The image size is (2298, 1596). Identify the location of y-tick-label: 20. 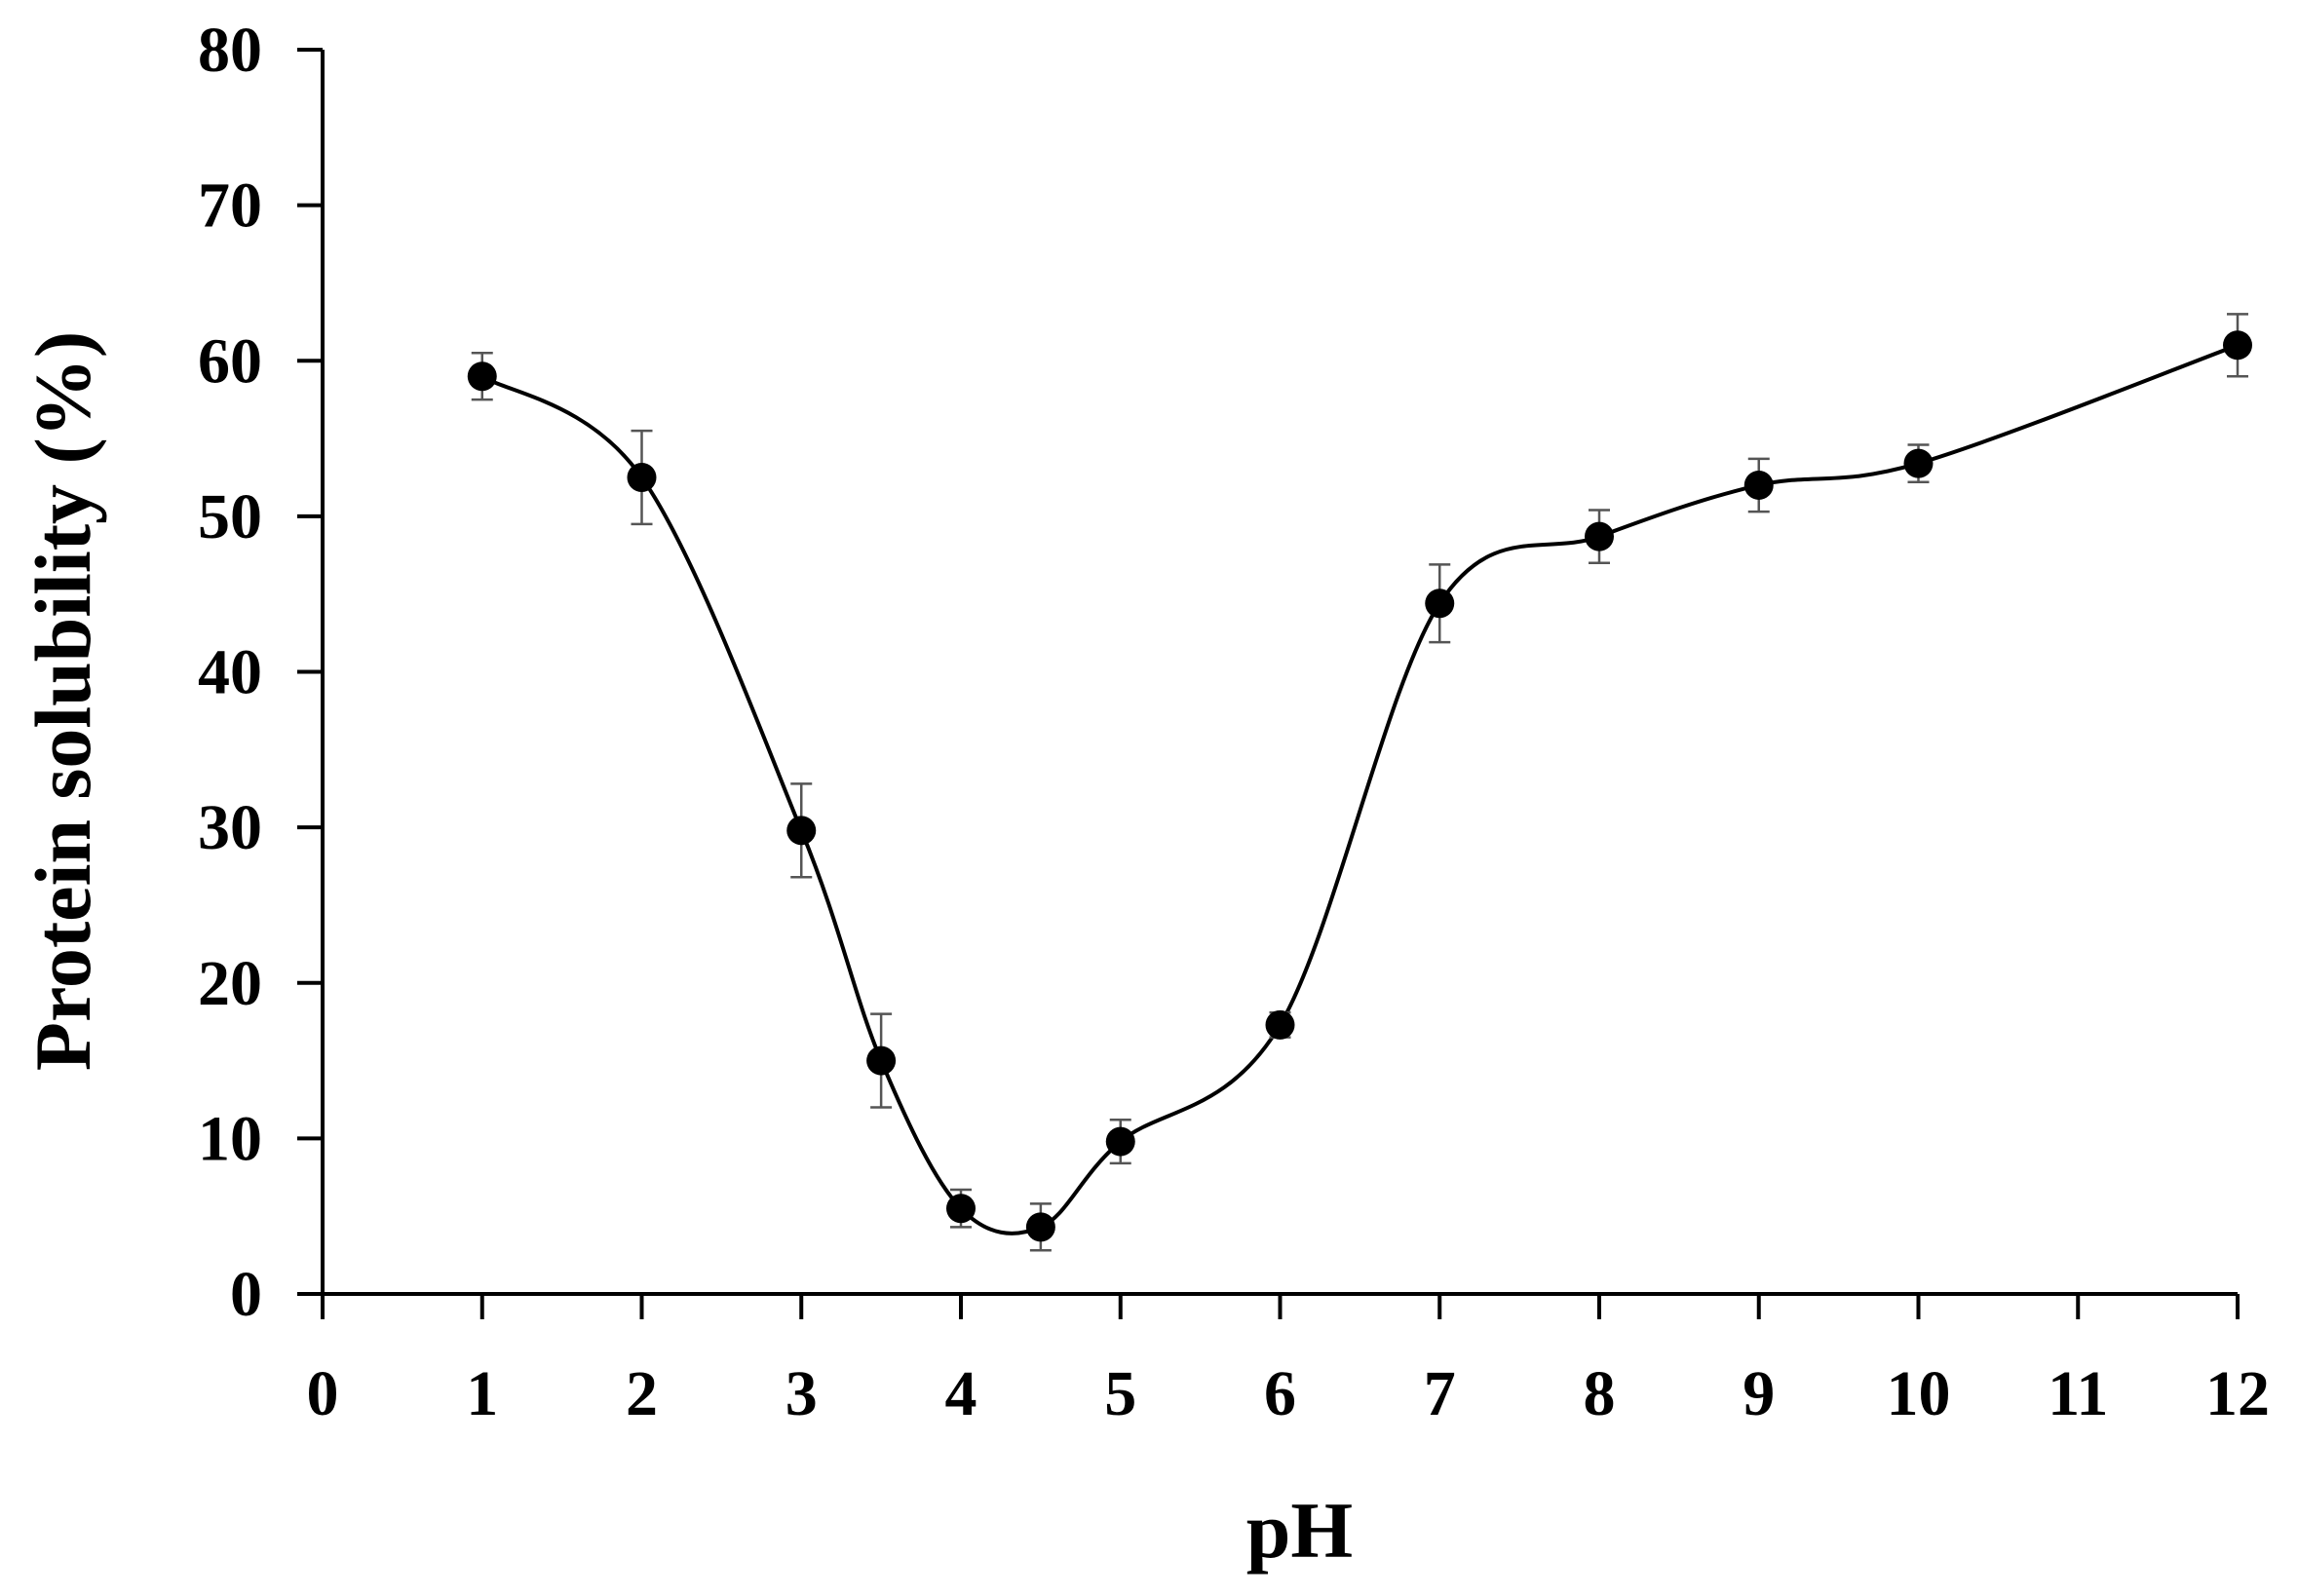
(230, 984).